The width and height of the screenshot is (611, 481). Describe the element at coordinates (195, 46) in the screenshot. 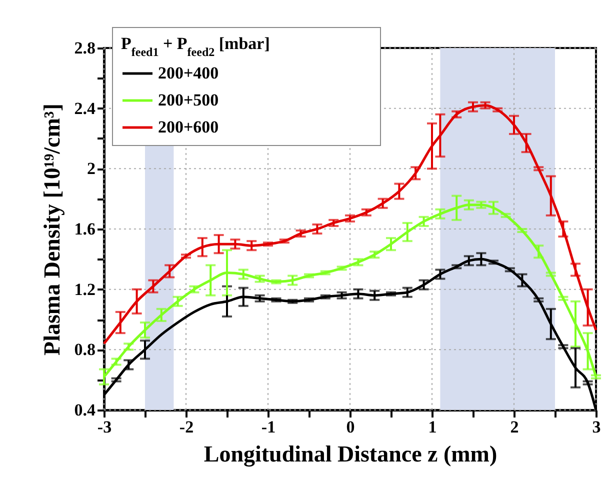

I see `legend-title: P$_{feed1}$ + P$_{feed2}$ [mbar]` at that location.